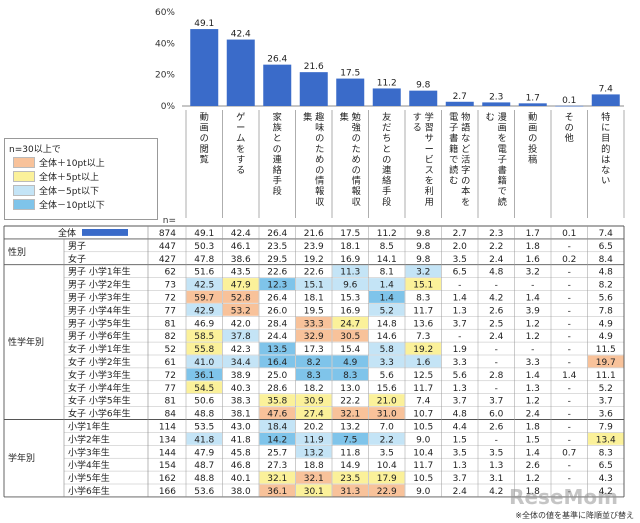  What do you see at coordinates (496, 479) in the screenshot?
I see `table-cell-value: 3.1` at bounding box center [496, 479].